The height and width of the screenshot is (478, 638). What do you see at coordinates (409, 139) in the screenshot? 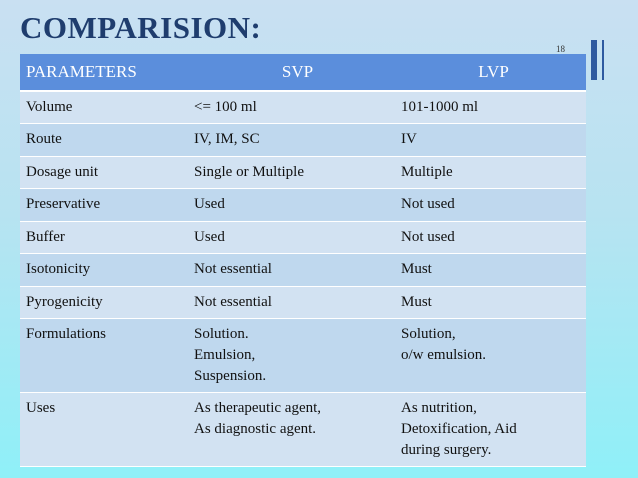
I see `lvp-cell-line: IV` at bounding box center [409, 139].